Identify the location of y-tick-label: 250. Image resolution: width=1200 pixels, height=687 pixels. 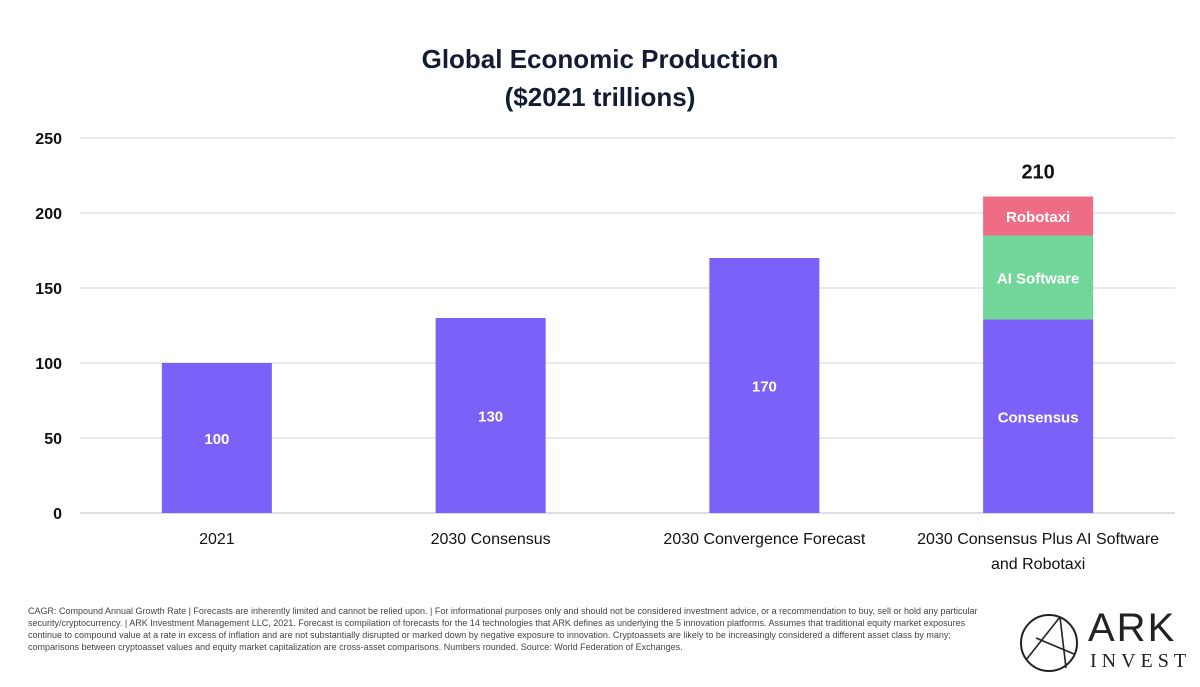
(48, 139).